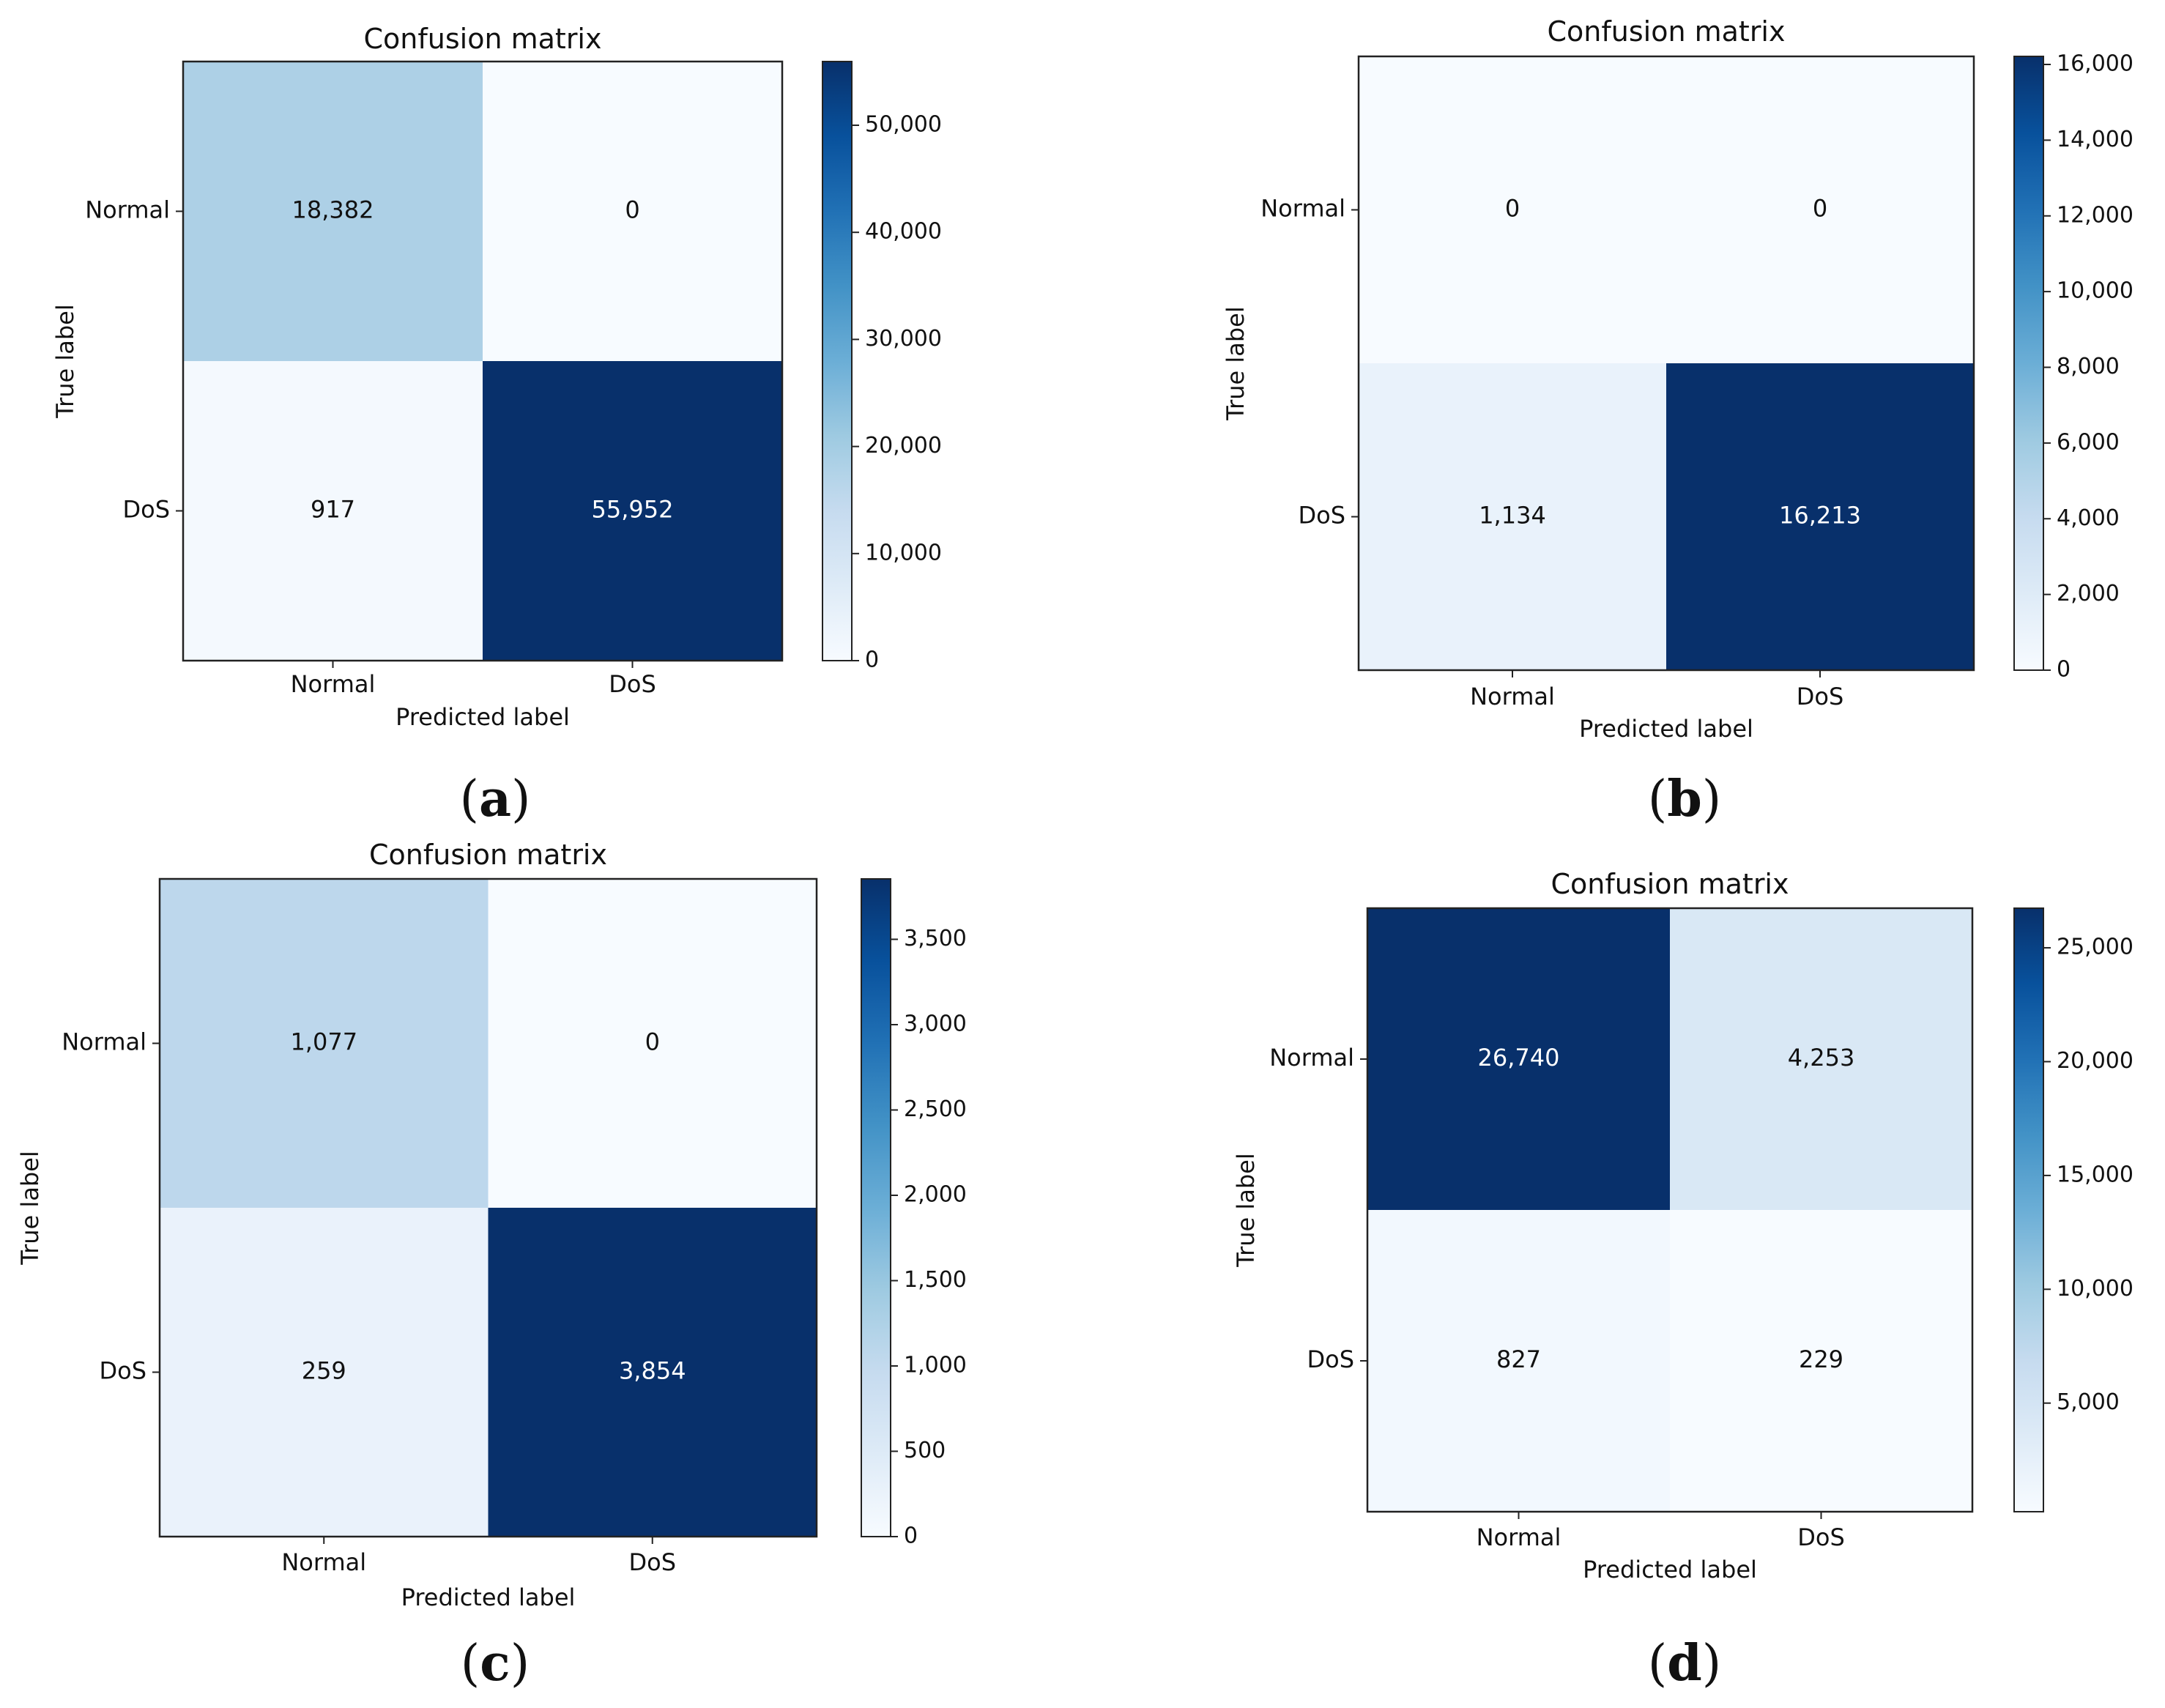 The image size is (2165, 1708). I want to click on cell-value: 827, so click(1518, 1359).